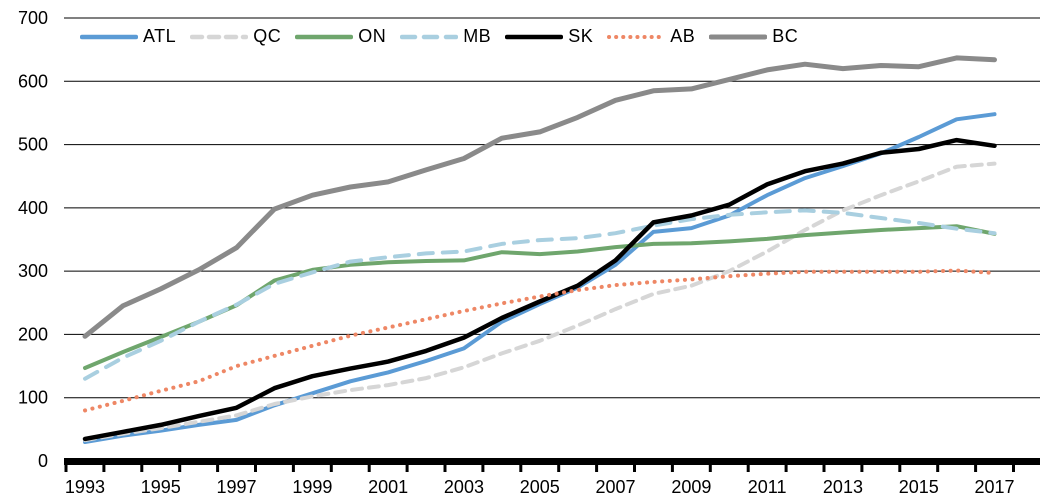 The width and height of the screenshot is (1045, 502). I want to click on legend-item-MB: MB, so click(445, 36).